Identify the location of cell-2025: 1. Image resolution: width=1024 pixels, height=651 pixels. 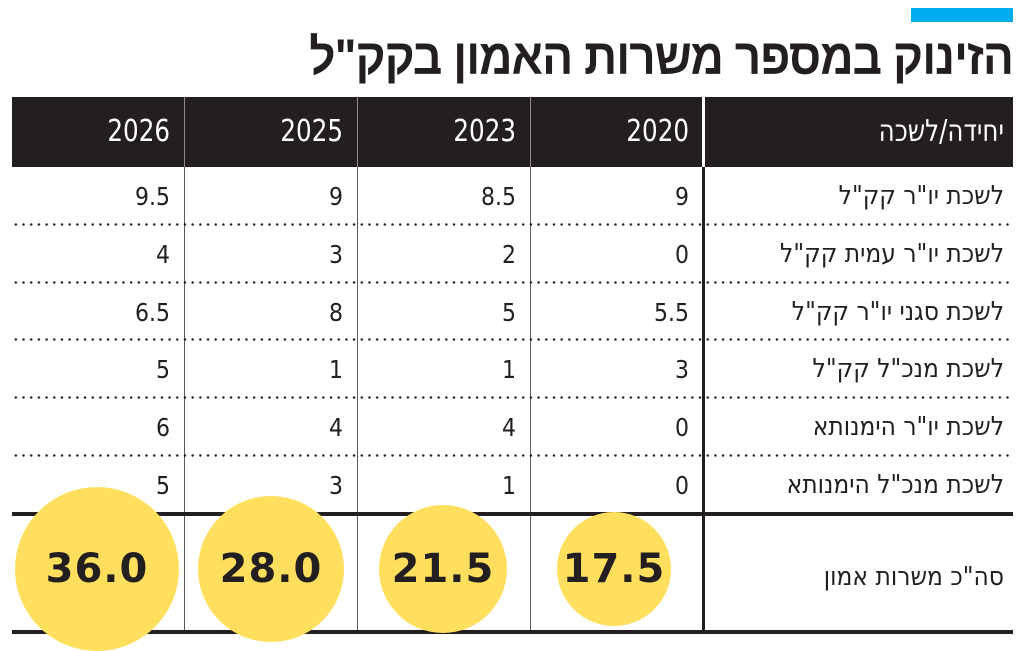
(336, 369).